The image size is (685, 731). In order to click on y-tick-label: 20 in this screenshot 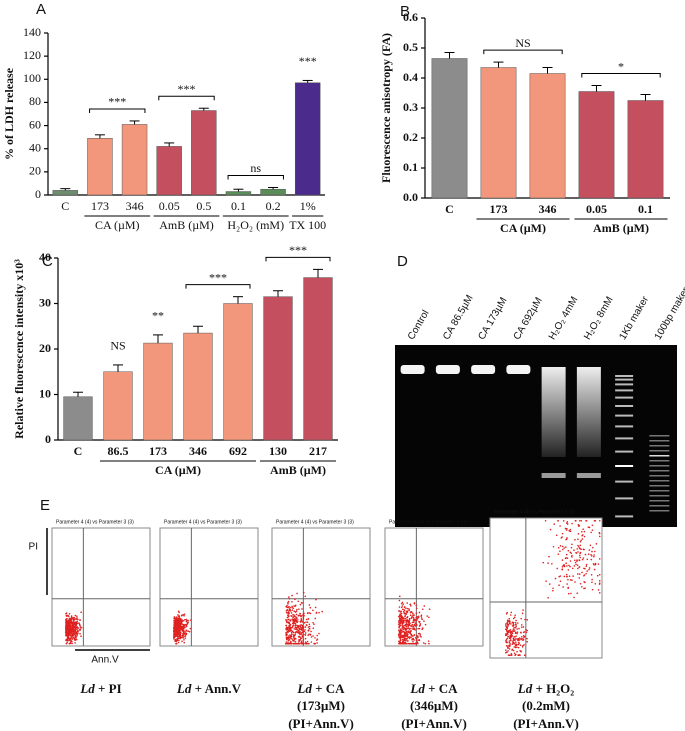, I will do `click(45, 348)`.